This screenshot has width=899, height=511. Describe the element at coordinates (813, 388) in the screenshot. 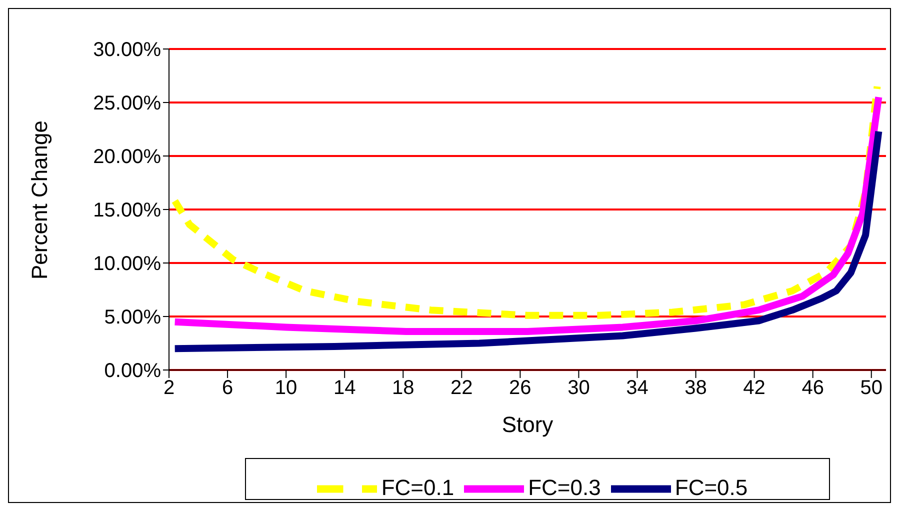

I see `x-tick-label: 46` at that location.